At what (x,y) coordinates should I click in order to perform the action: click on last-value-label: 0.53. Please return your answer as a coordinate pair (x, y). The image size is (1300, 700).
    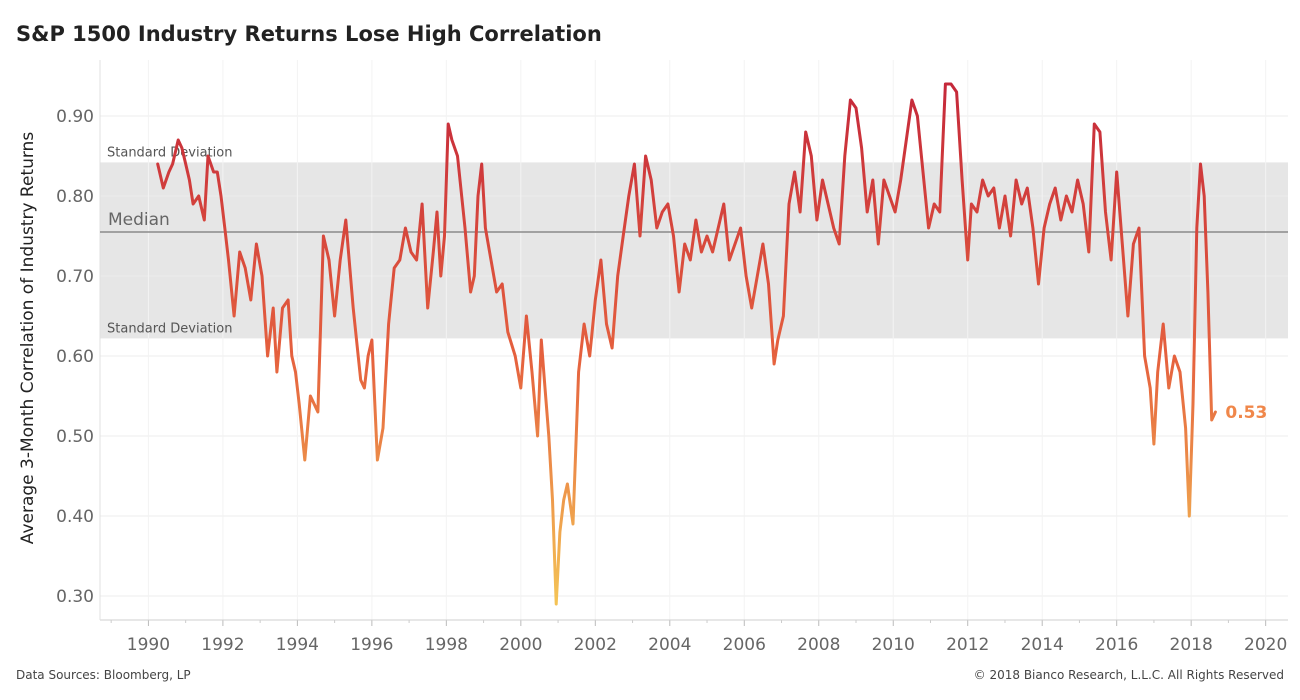
    Looking at the image, I should click on (1246, 413).